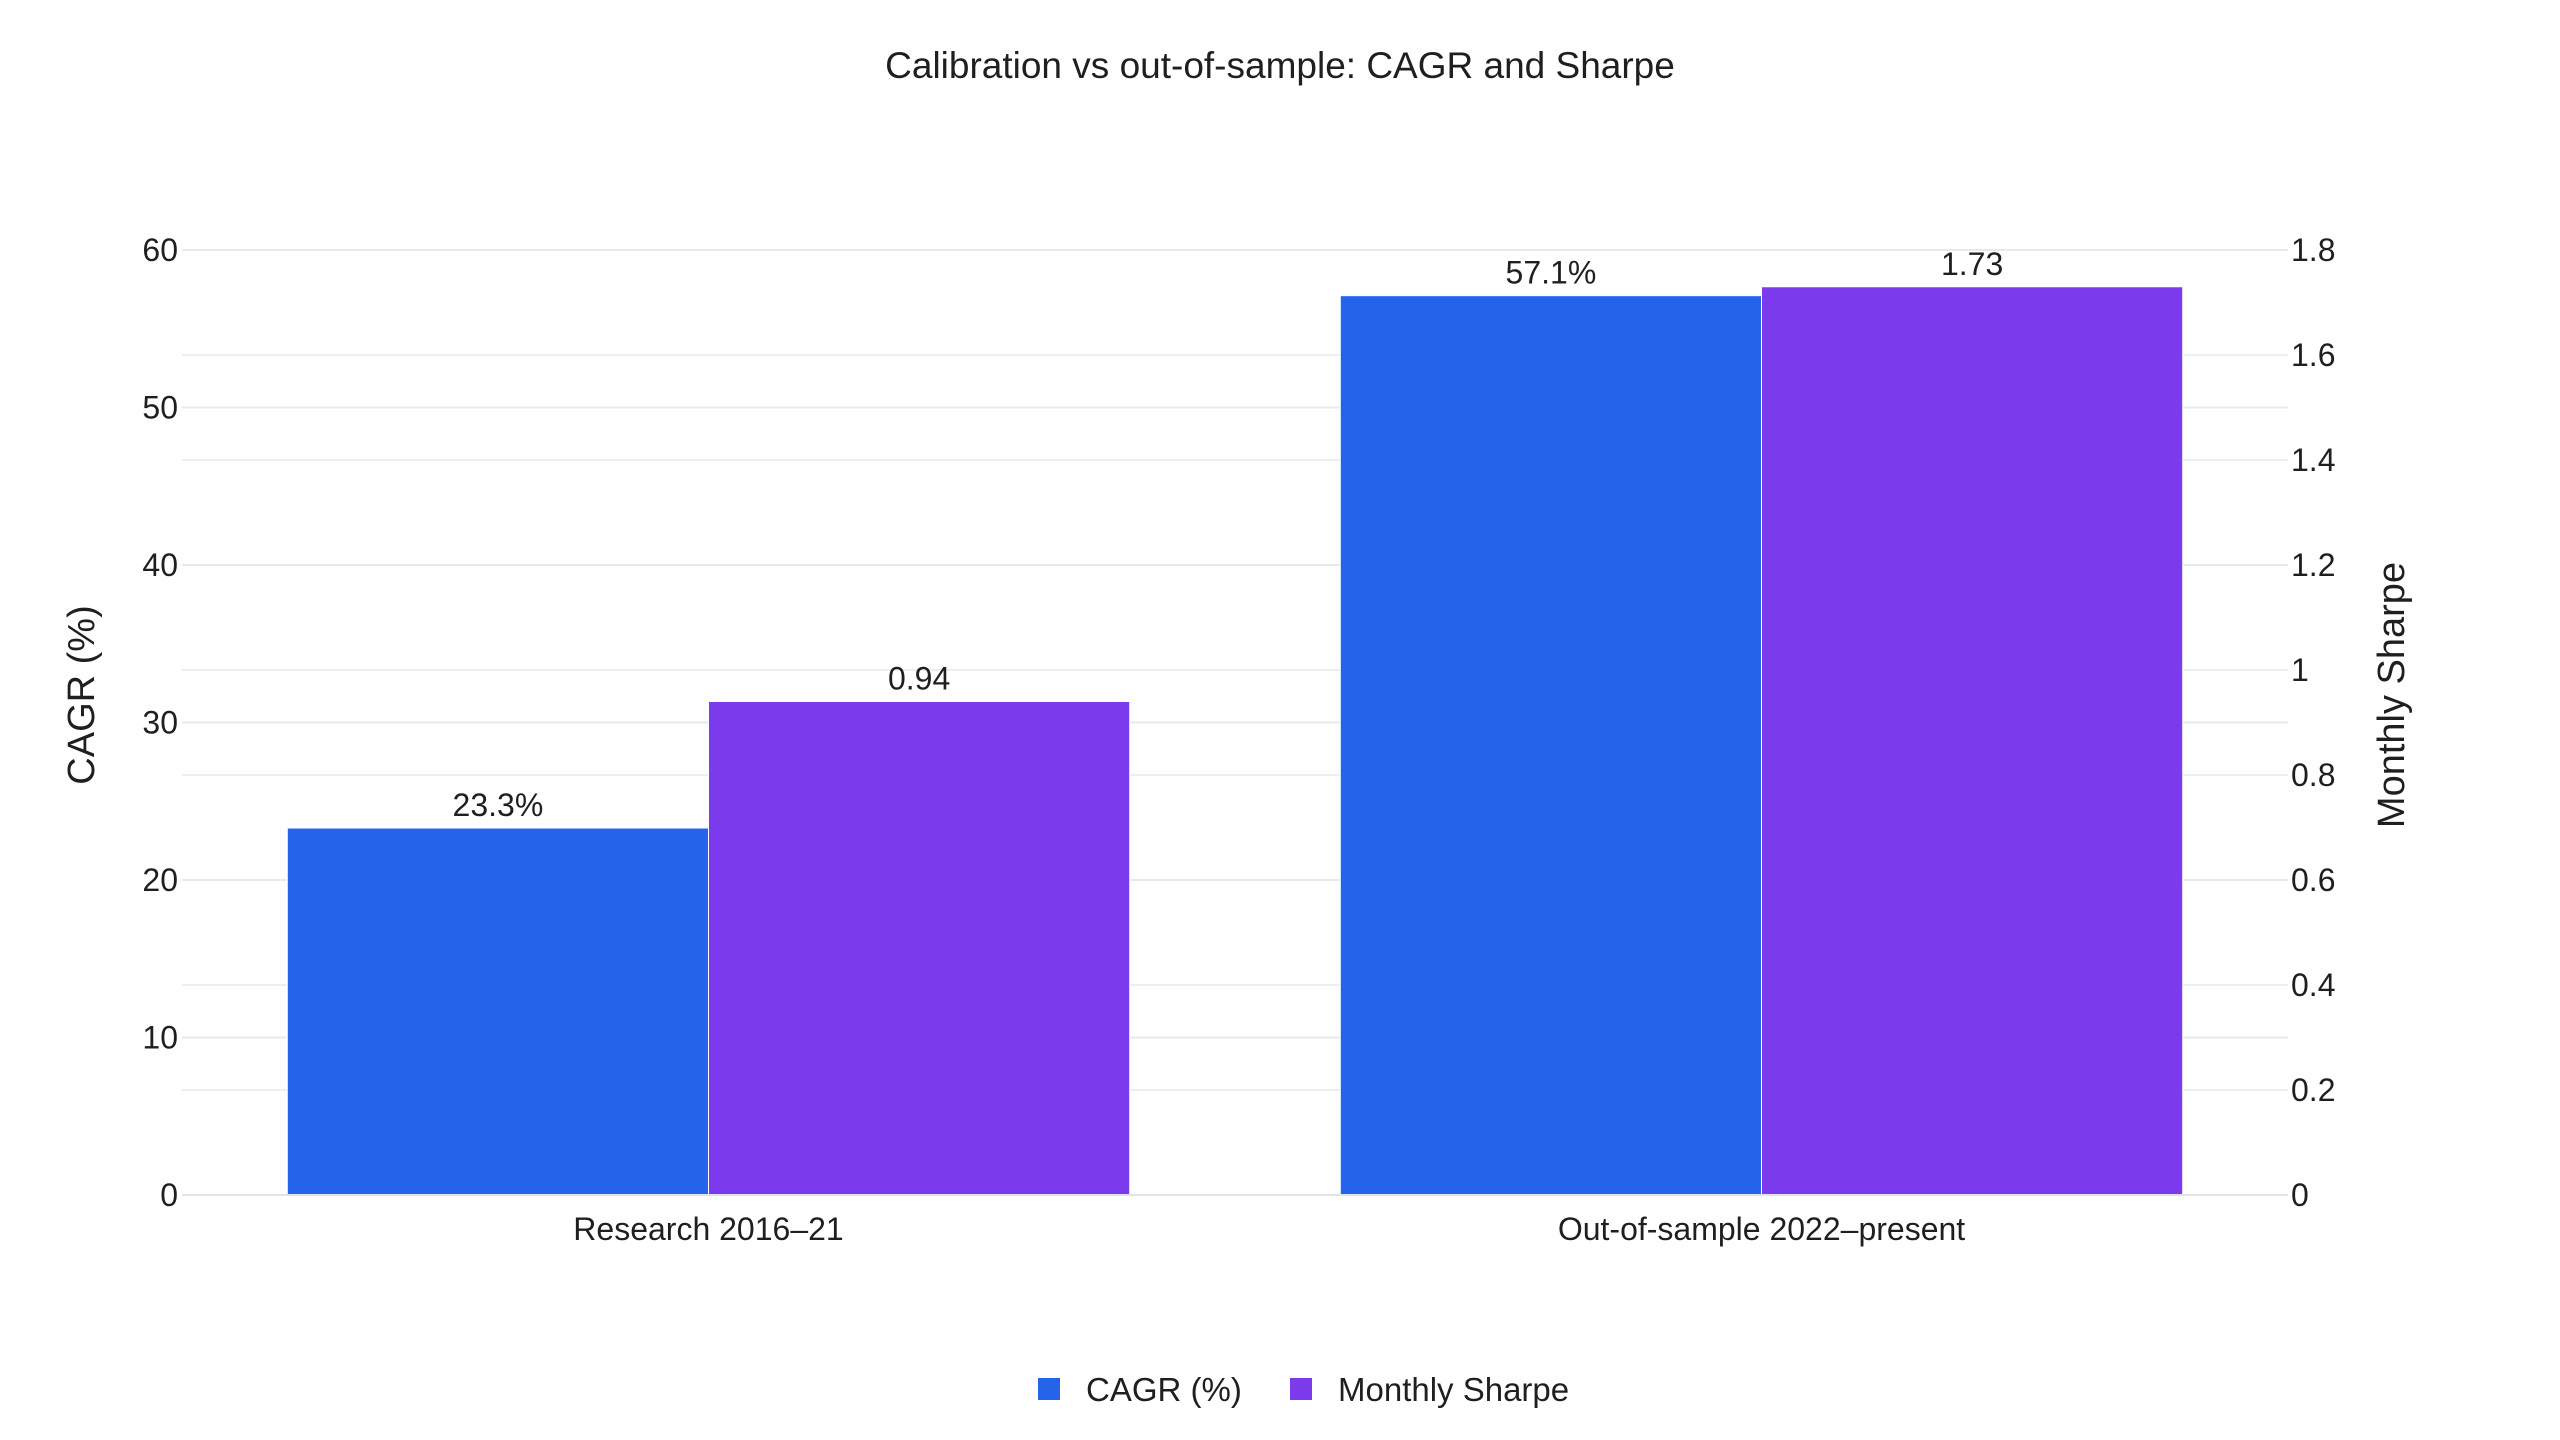 Image resolution: width=2560 pixels, height=1440 pixels. I want to click on data-label-sharpe-1: 1.73, so click(1972, 264).